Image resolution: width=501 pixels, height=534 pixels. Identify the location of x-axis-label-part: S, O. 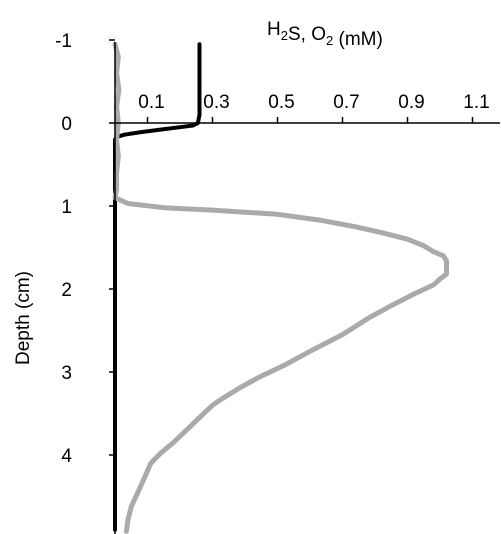
(307, 34).